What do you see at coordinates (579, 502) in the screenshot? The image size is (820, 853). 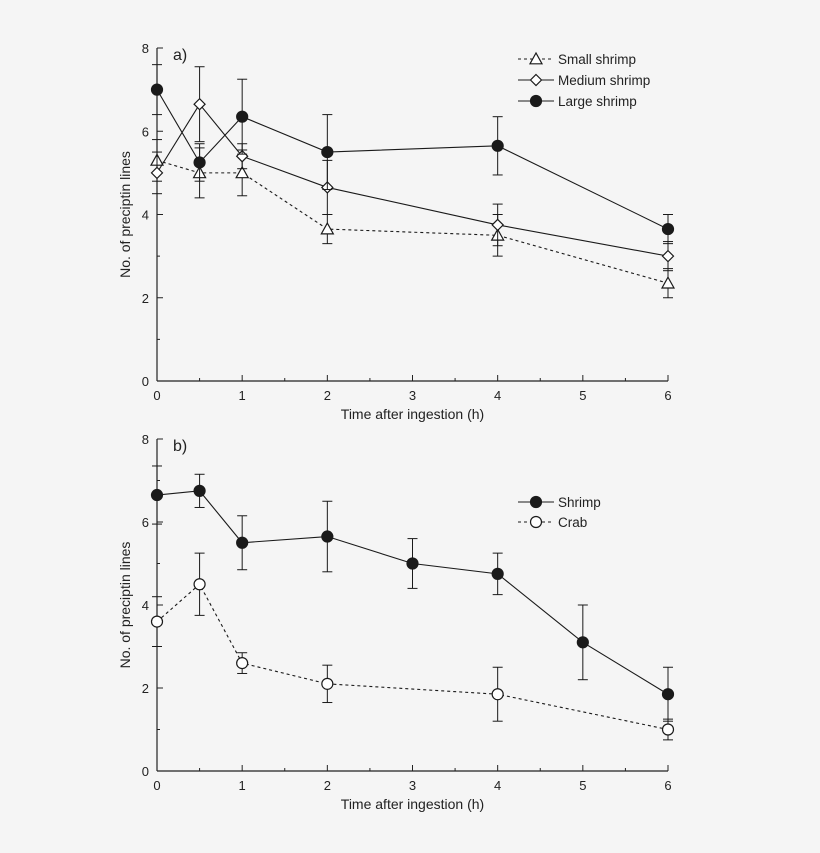 I see `legend-label: Shrimp` at bounding box center [579, 502].